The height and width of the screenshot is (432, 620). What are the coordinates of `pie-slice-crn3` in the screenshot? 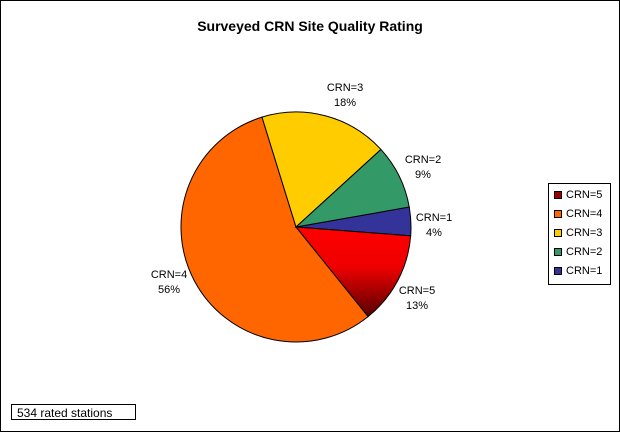 It's located at (321, 169).